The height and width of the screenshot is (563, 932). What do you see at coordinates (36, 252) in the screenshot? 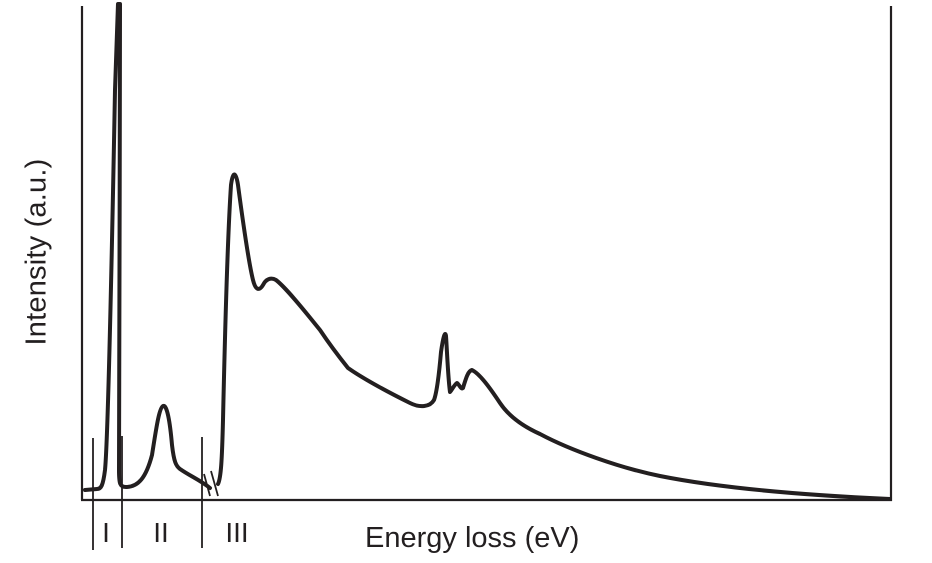
I see `y-axis-label: Intensity (a.u.)` at bounding box center [36, 252].